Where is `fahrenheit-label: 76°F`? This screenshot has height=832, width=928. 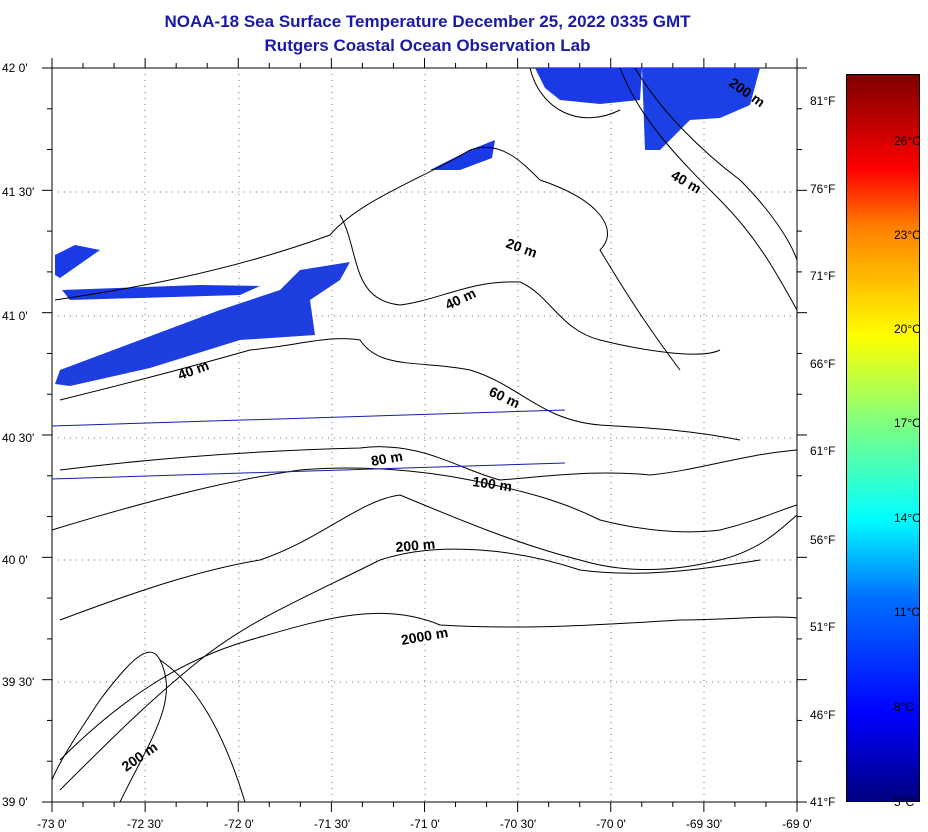
fahrenheit-label: 76°F is located at coordinates (823, 189).